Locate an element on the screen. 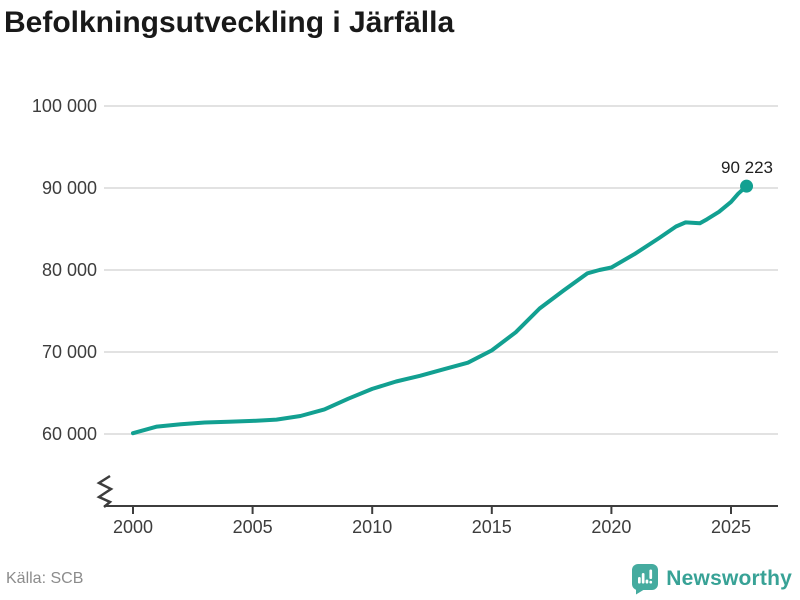 The width and height of the screenshot is (800, 600). chart-title: Befolkningsutveckling i Järfälla is located at coordinates (229, 22).